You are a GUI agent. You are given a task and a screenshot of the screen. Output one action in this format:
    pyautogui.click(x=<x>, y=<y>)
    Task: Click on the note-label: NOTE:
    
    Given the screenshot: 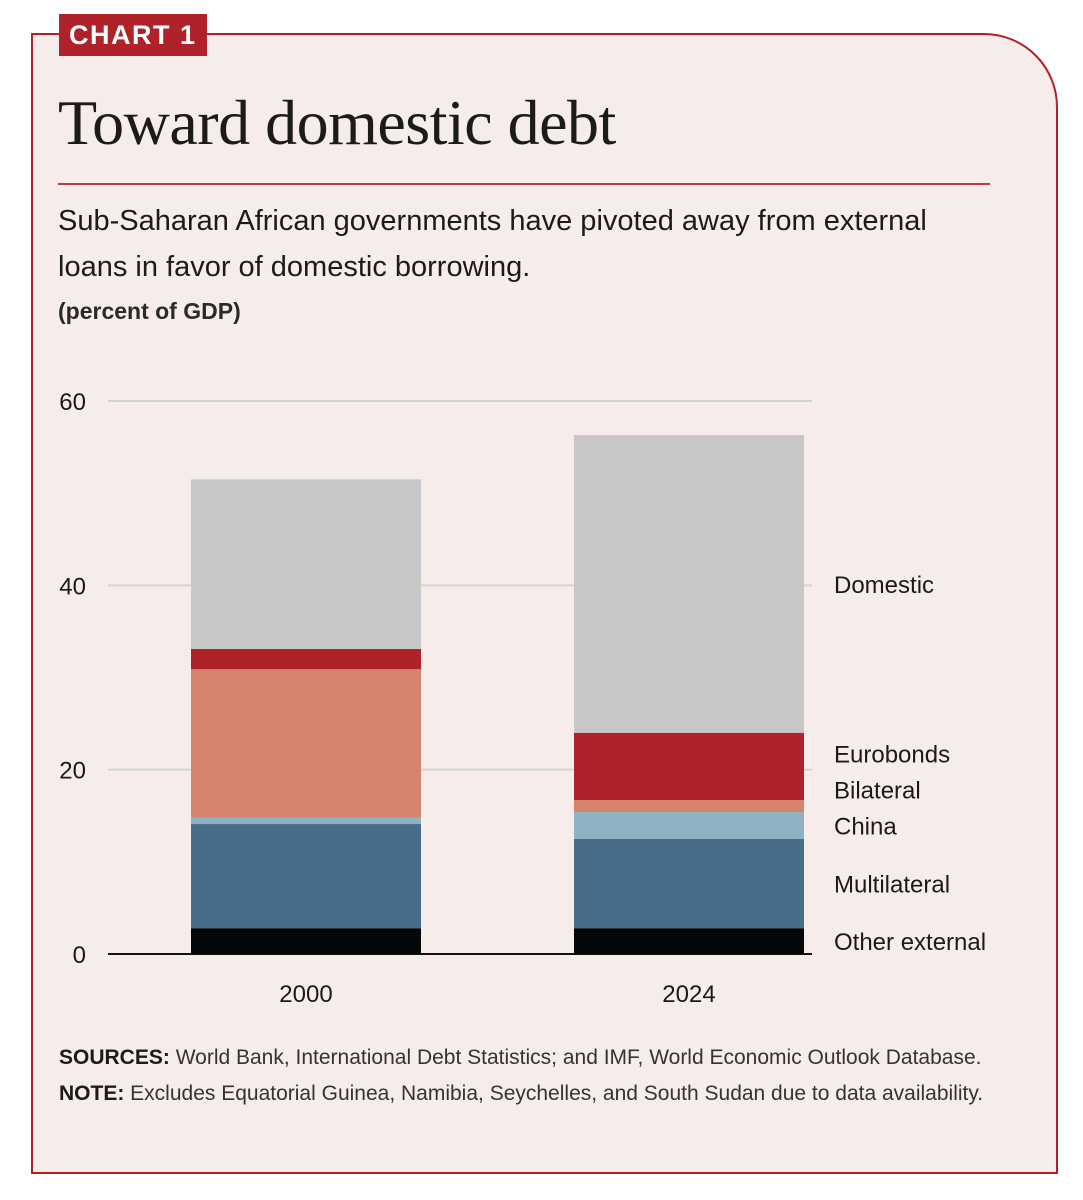 What is the action you would take?
    pyautogui.click(x=92, y=1093)
    